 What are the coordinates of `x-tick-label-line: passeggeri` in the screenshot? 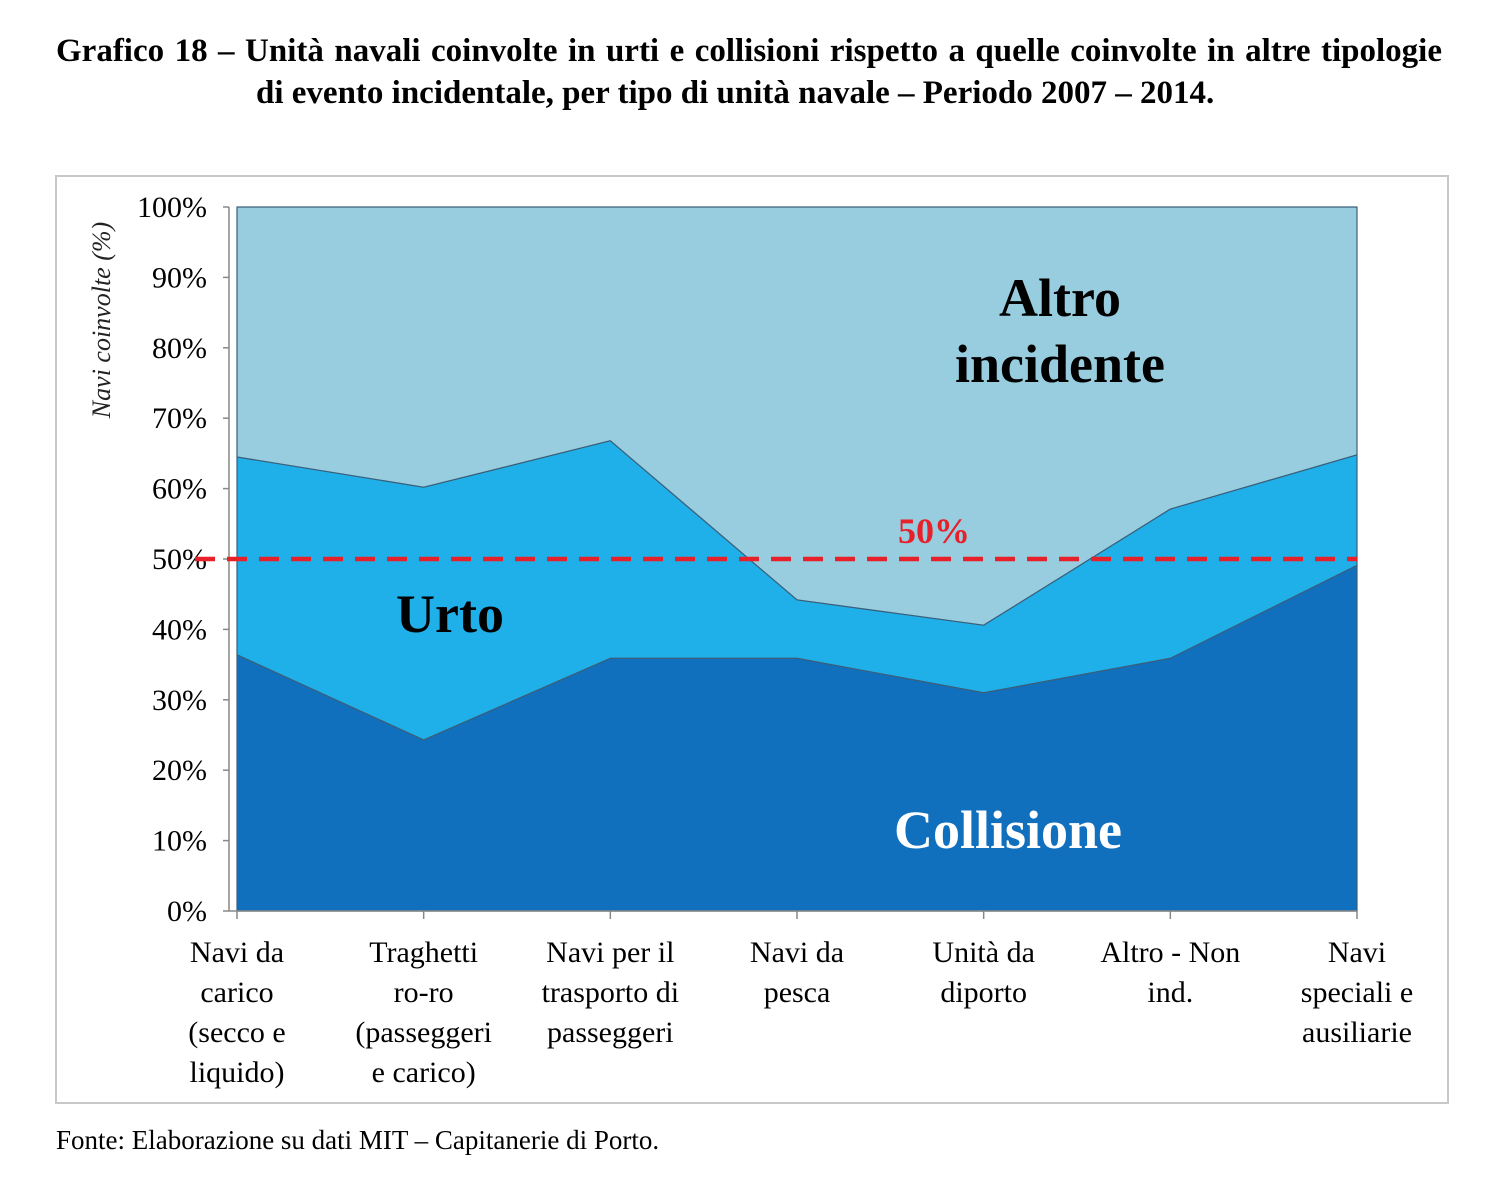 It's located at (610, 1032).